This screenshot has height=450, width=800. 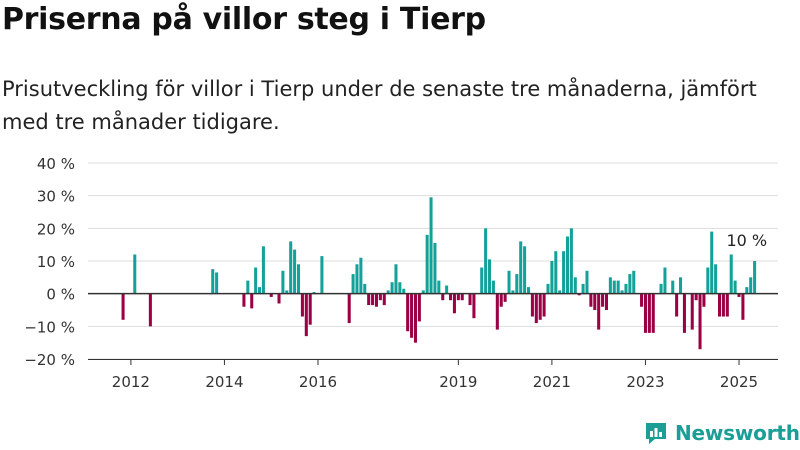 What do you see at coordinates (56, 262) in the screenshot?
I see `y-tick-label: 10 %` at bounding box center [56, 262].